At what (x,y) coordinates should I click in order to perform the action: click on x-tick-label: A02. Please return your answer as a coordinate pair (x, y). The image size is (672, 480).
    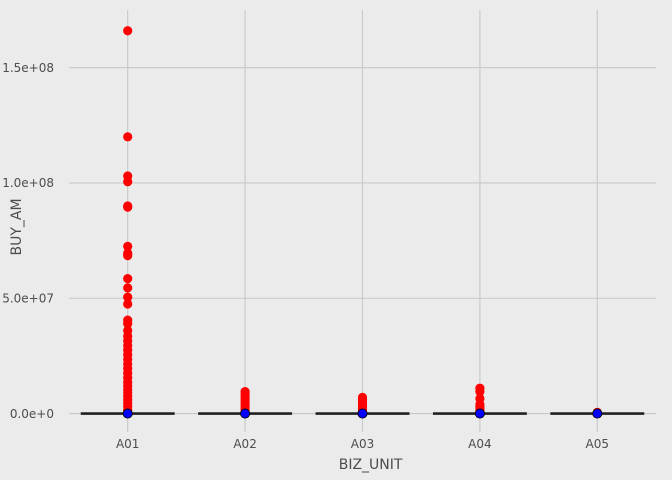
    Looking at the image, I should click on (244, 444).